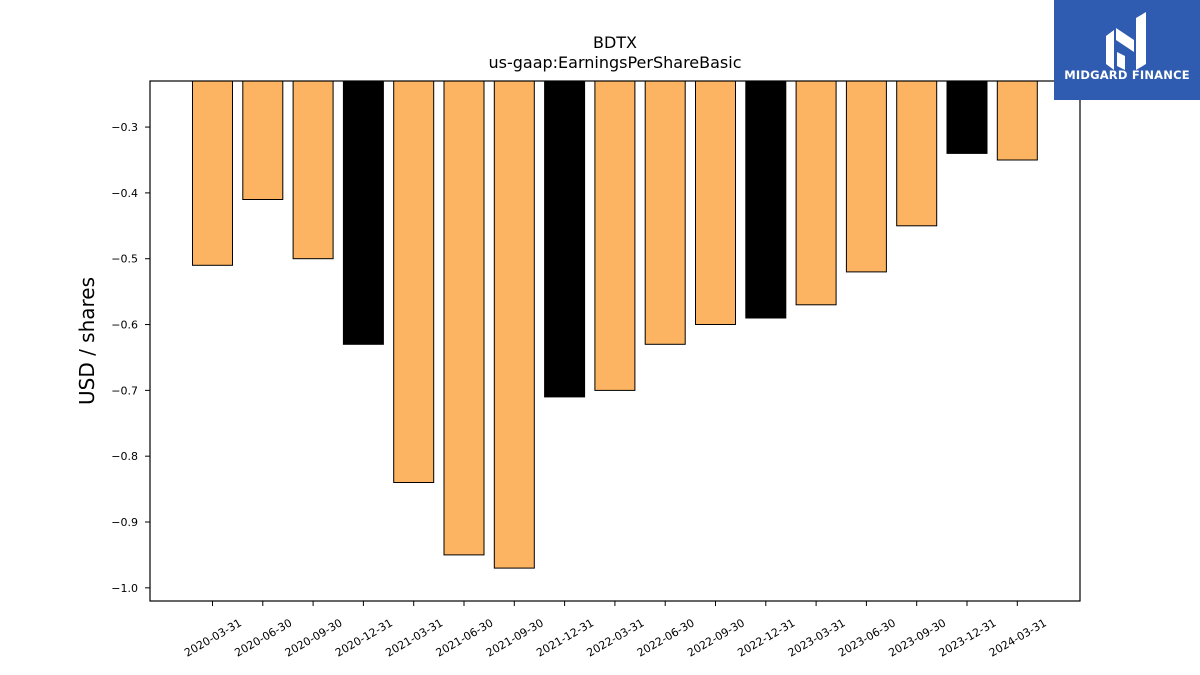 The height and width of the screenshot is (675, 1200). I want to click on y-axis-label: USD / shares, so click(87, 341).